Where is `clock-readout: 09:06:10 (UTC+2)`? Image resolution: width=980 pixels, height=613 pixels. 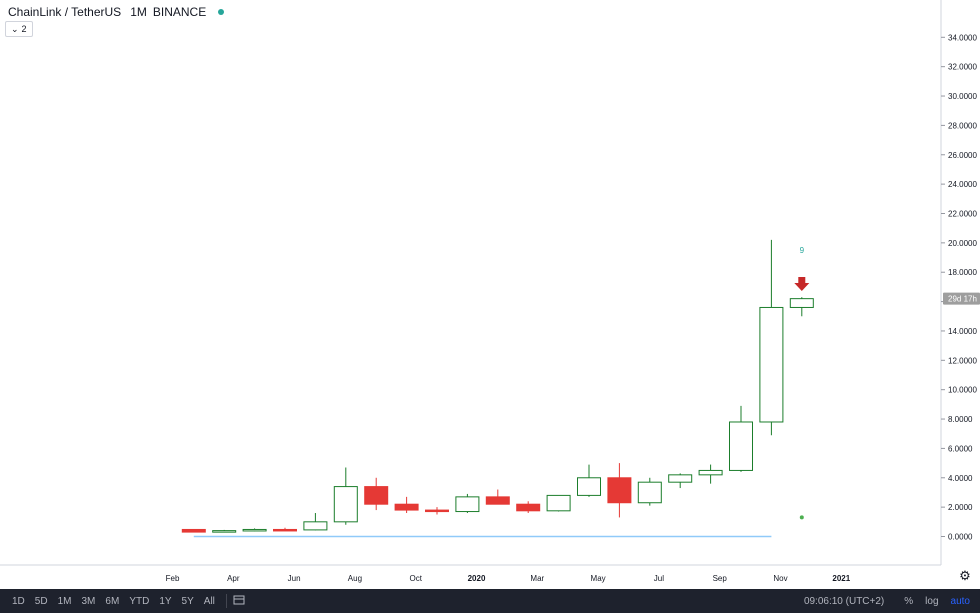
clock-readout: 09:06:10 (UTC+2) is located at coordinates (844, 601).